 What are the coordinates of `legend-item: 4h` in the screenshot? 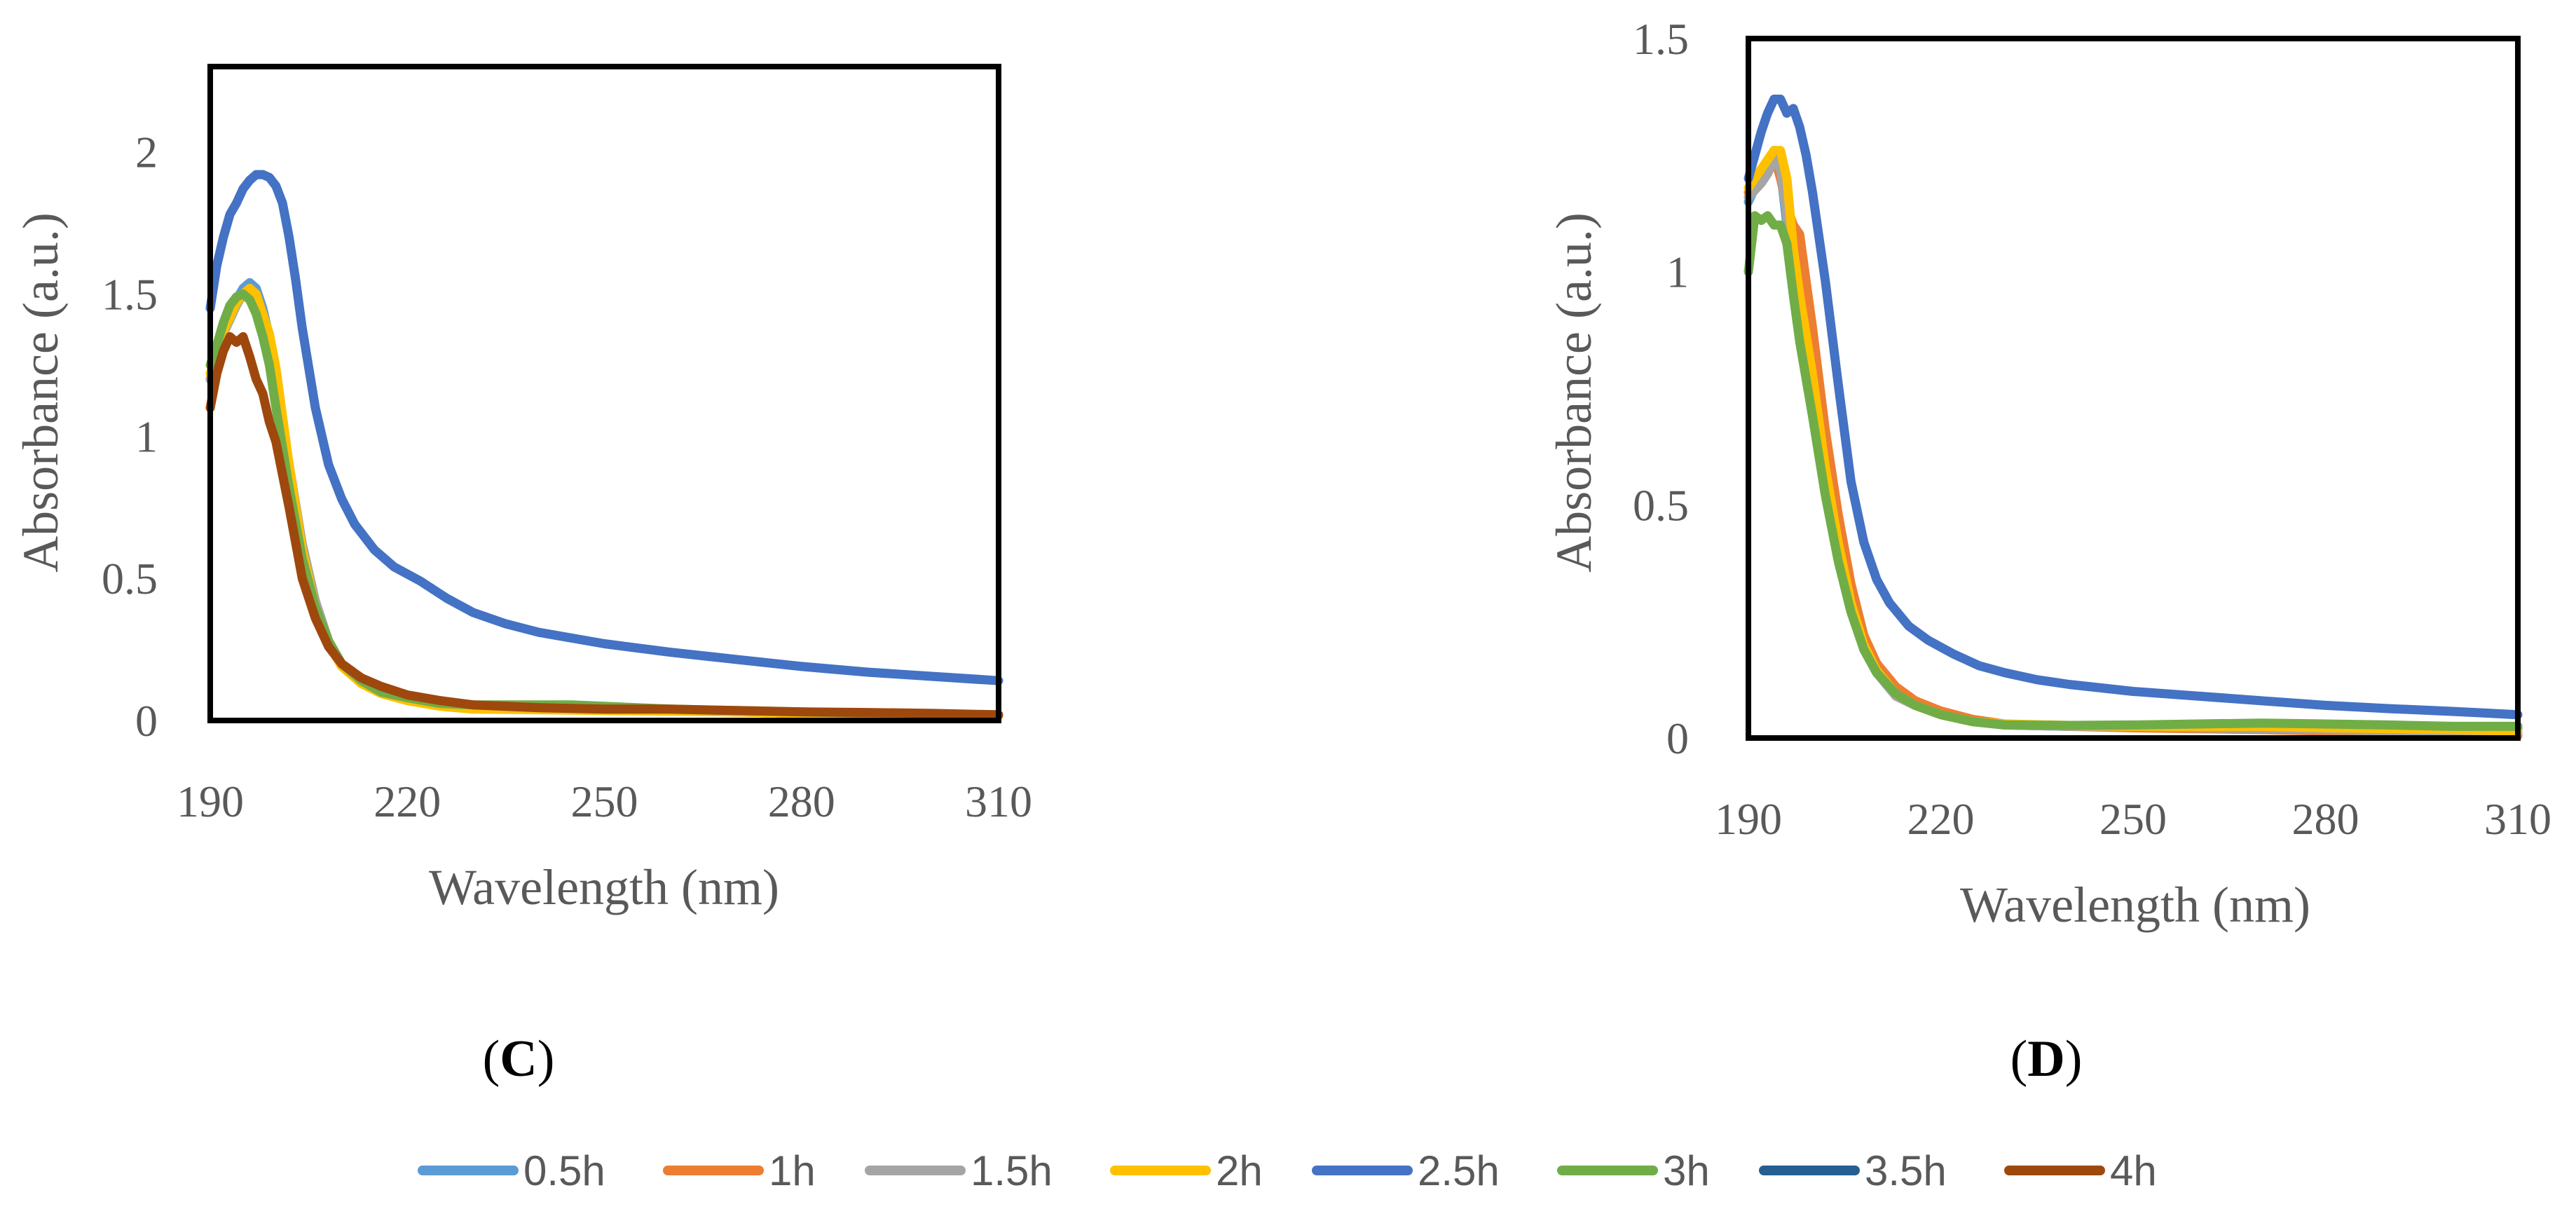 It's located at (2080, 1170).